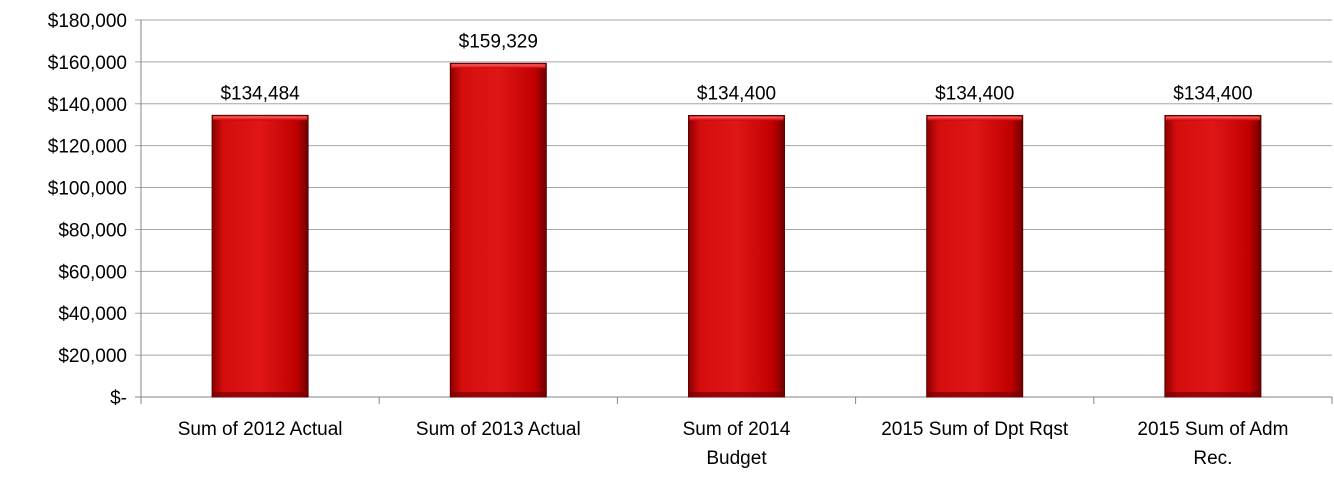  I want to click on y-tick-label: $180,000, so click(87, 21).